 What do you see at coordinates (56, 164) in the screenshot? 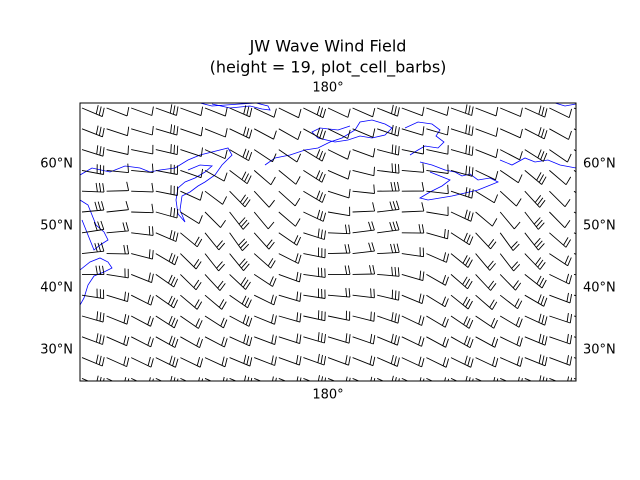
I see `lat-label: 60°N` at bounding box center [56, 164].